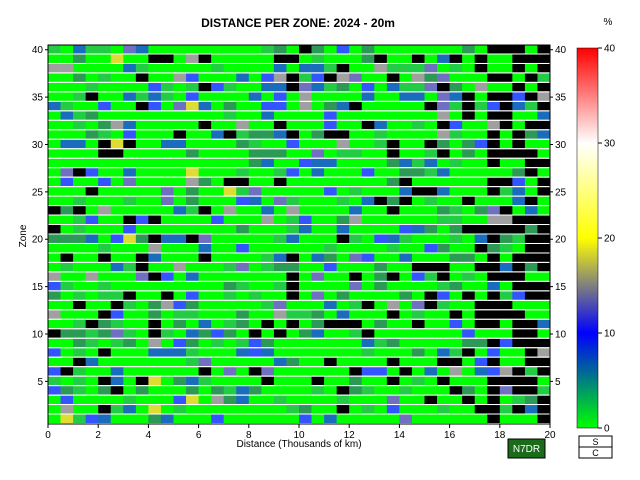 This screenshot has height=480, width=640. What do you see at coordinates (38, 145) in the screenshot?
I see `y-tick-label-left: 30` at bounding box center [38, 145].